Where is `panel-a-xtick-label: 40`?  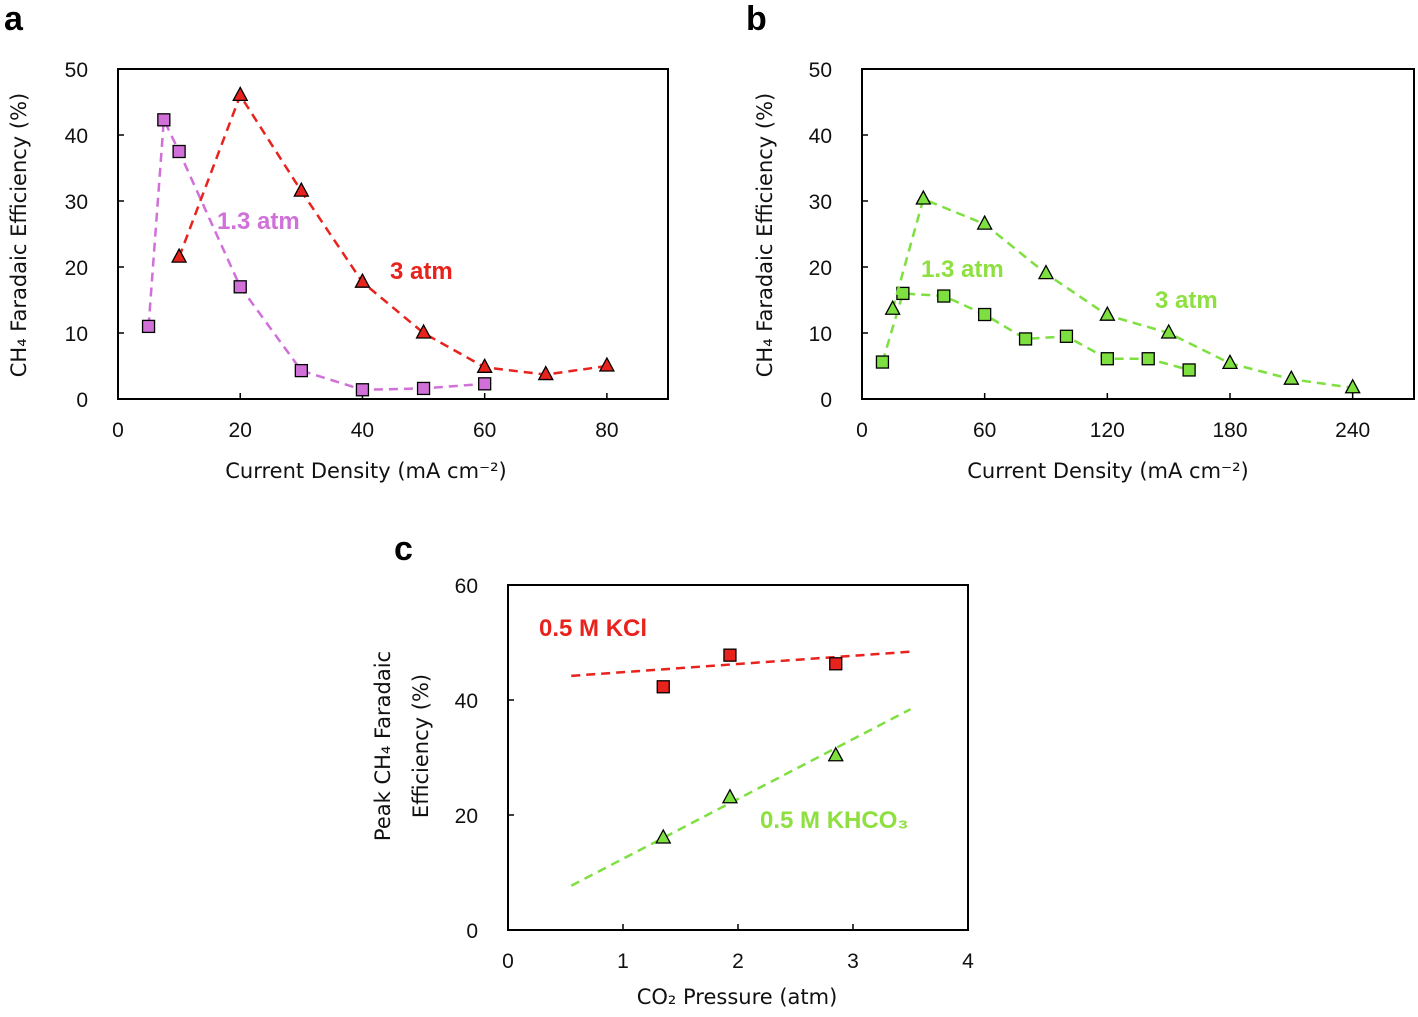 panel-a-xtick-label: 40 is located at coordinates (362, 430).